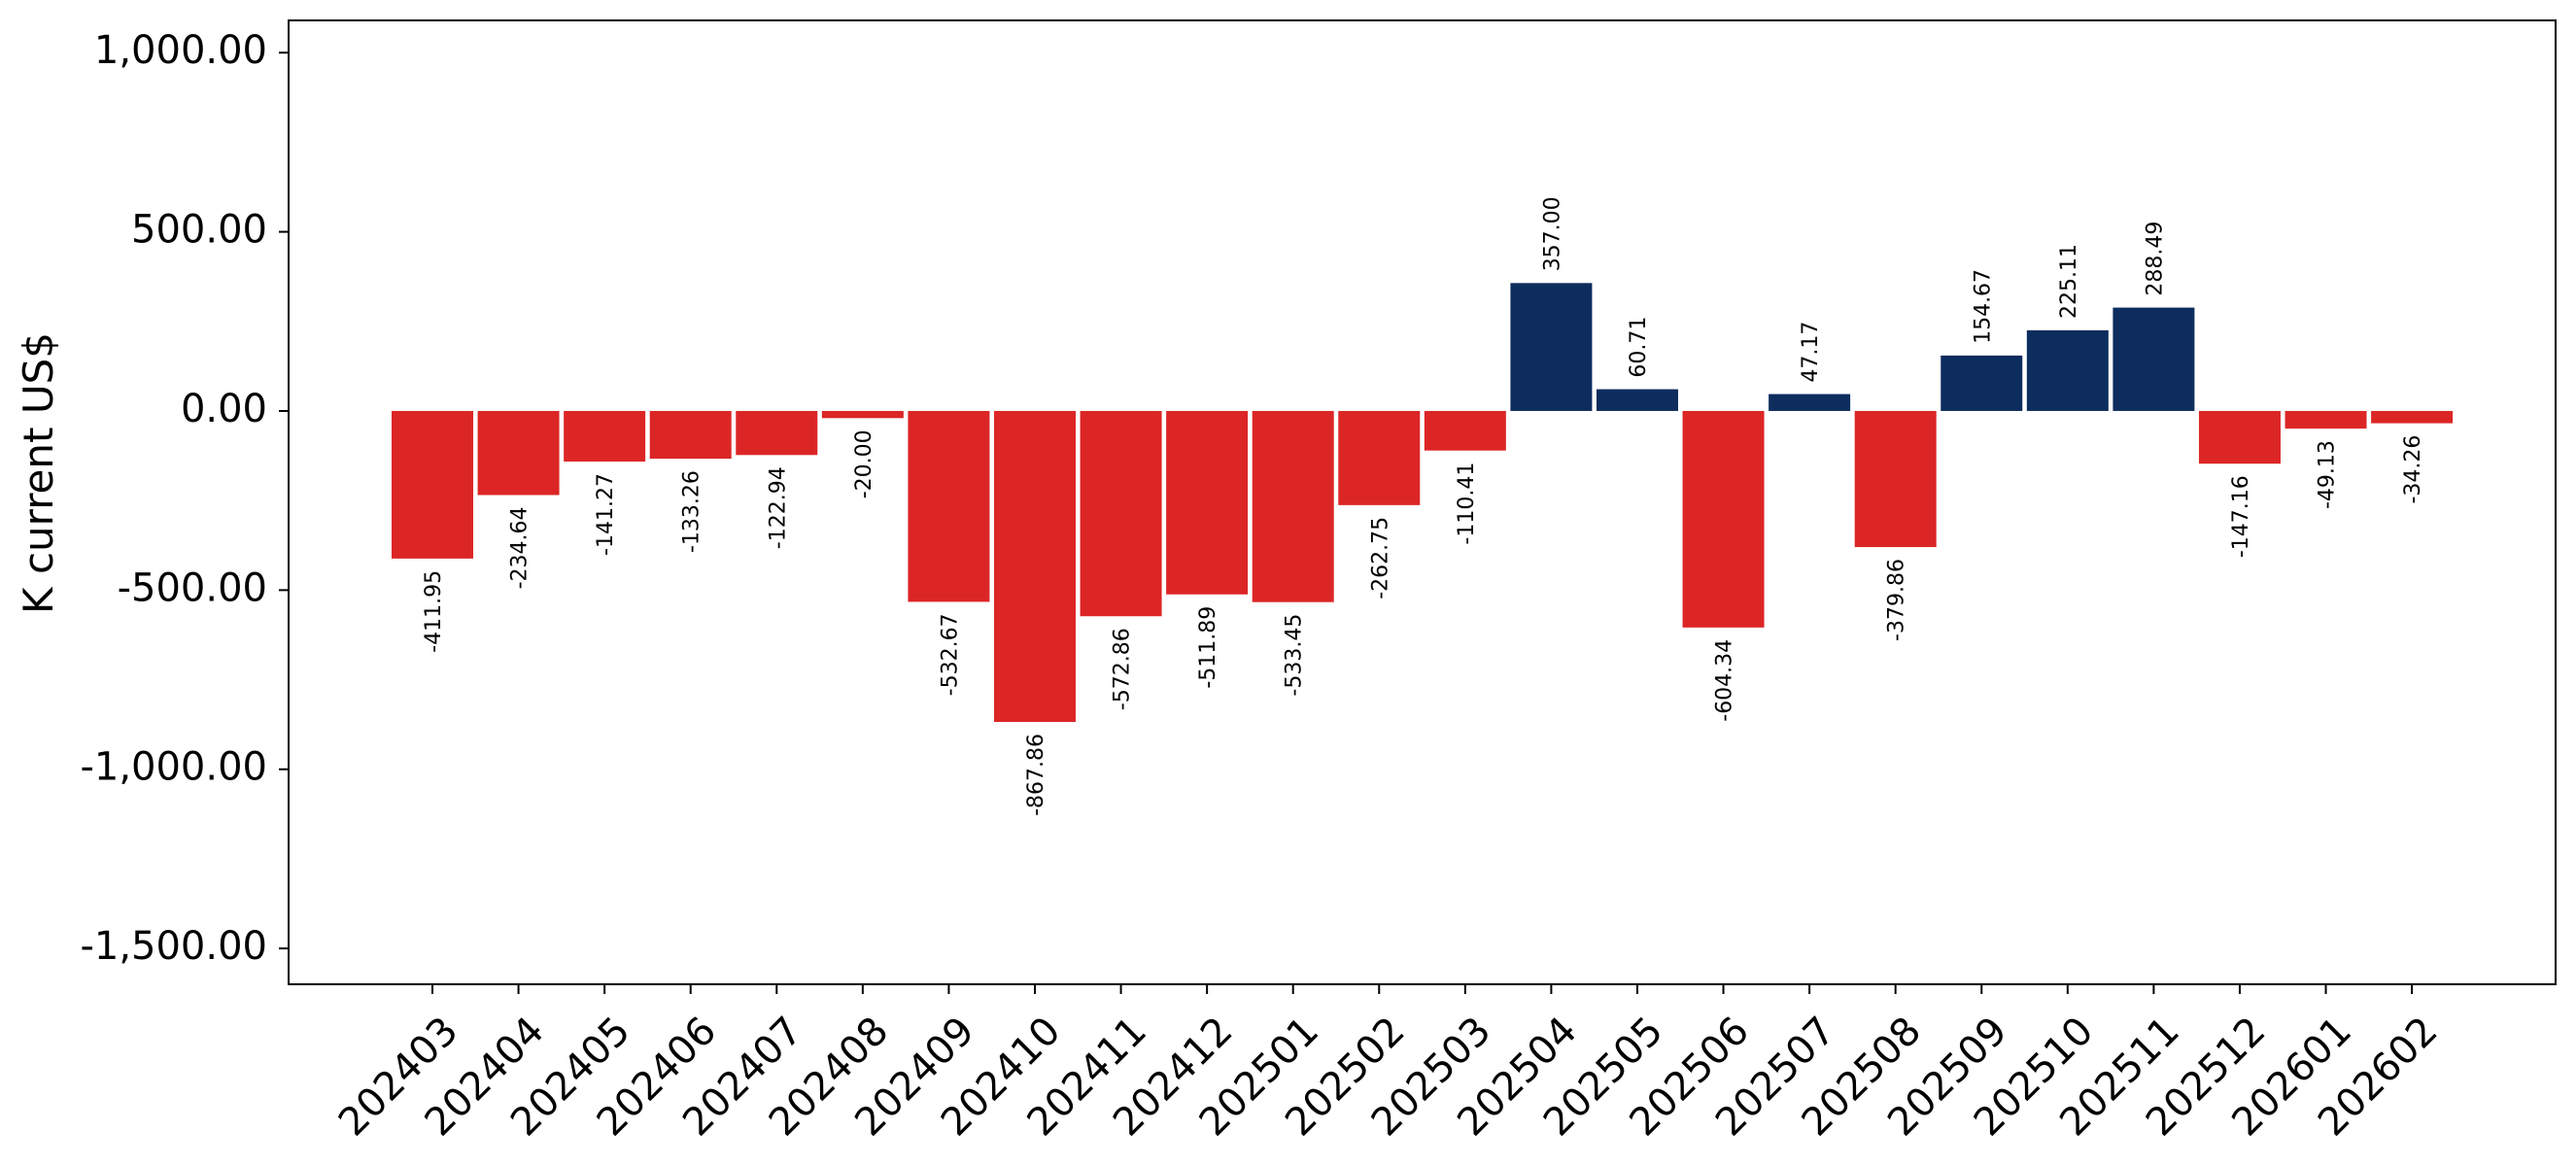 The width and height of the screenshot is (2576, 1165). What do you see at coordinates (1036, 775) in the screenshot?
I see `data-label-202410: -867.86` at bounding box center [1036, 775].